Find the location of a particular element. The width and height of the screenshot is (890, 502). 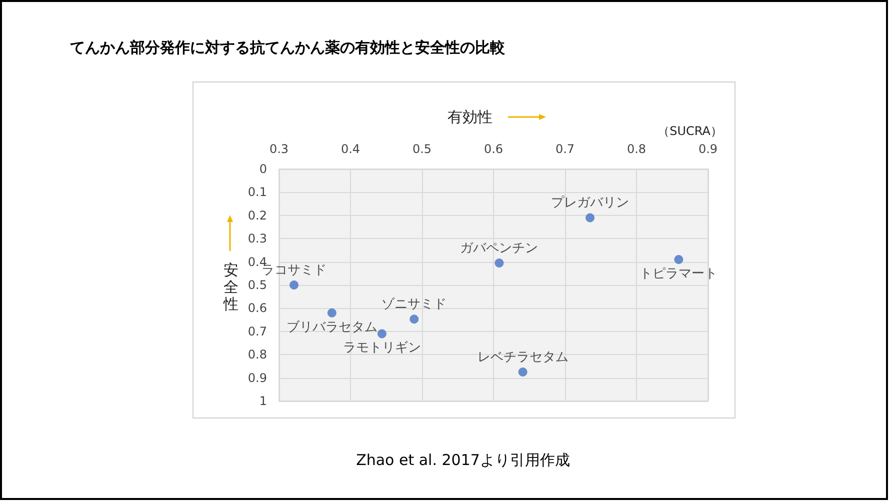

y-tick-label: 0.7 is located at coordinates (257, 331).